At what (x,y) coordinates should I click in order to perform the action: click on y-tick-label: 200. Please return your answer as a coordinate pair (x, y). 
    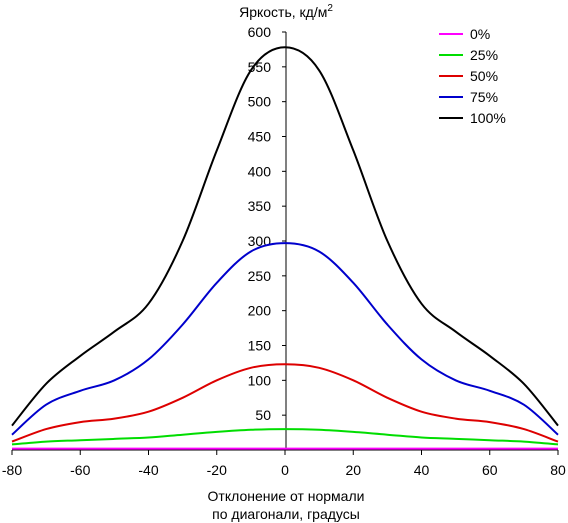
    Looking at the image, I should click on (260, 311).